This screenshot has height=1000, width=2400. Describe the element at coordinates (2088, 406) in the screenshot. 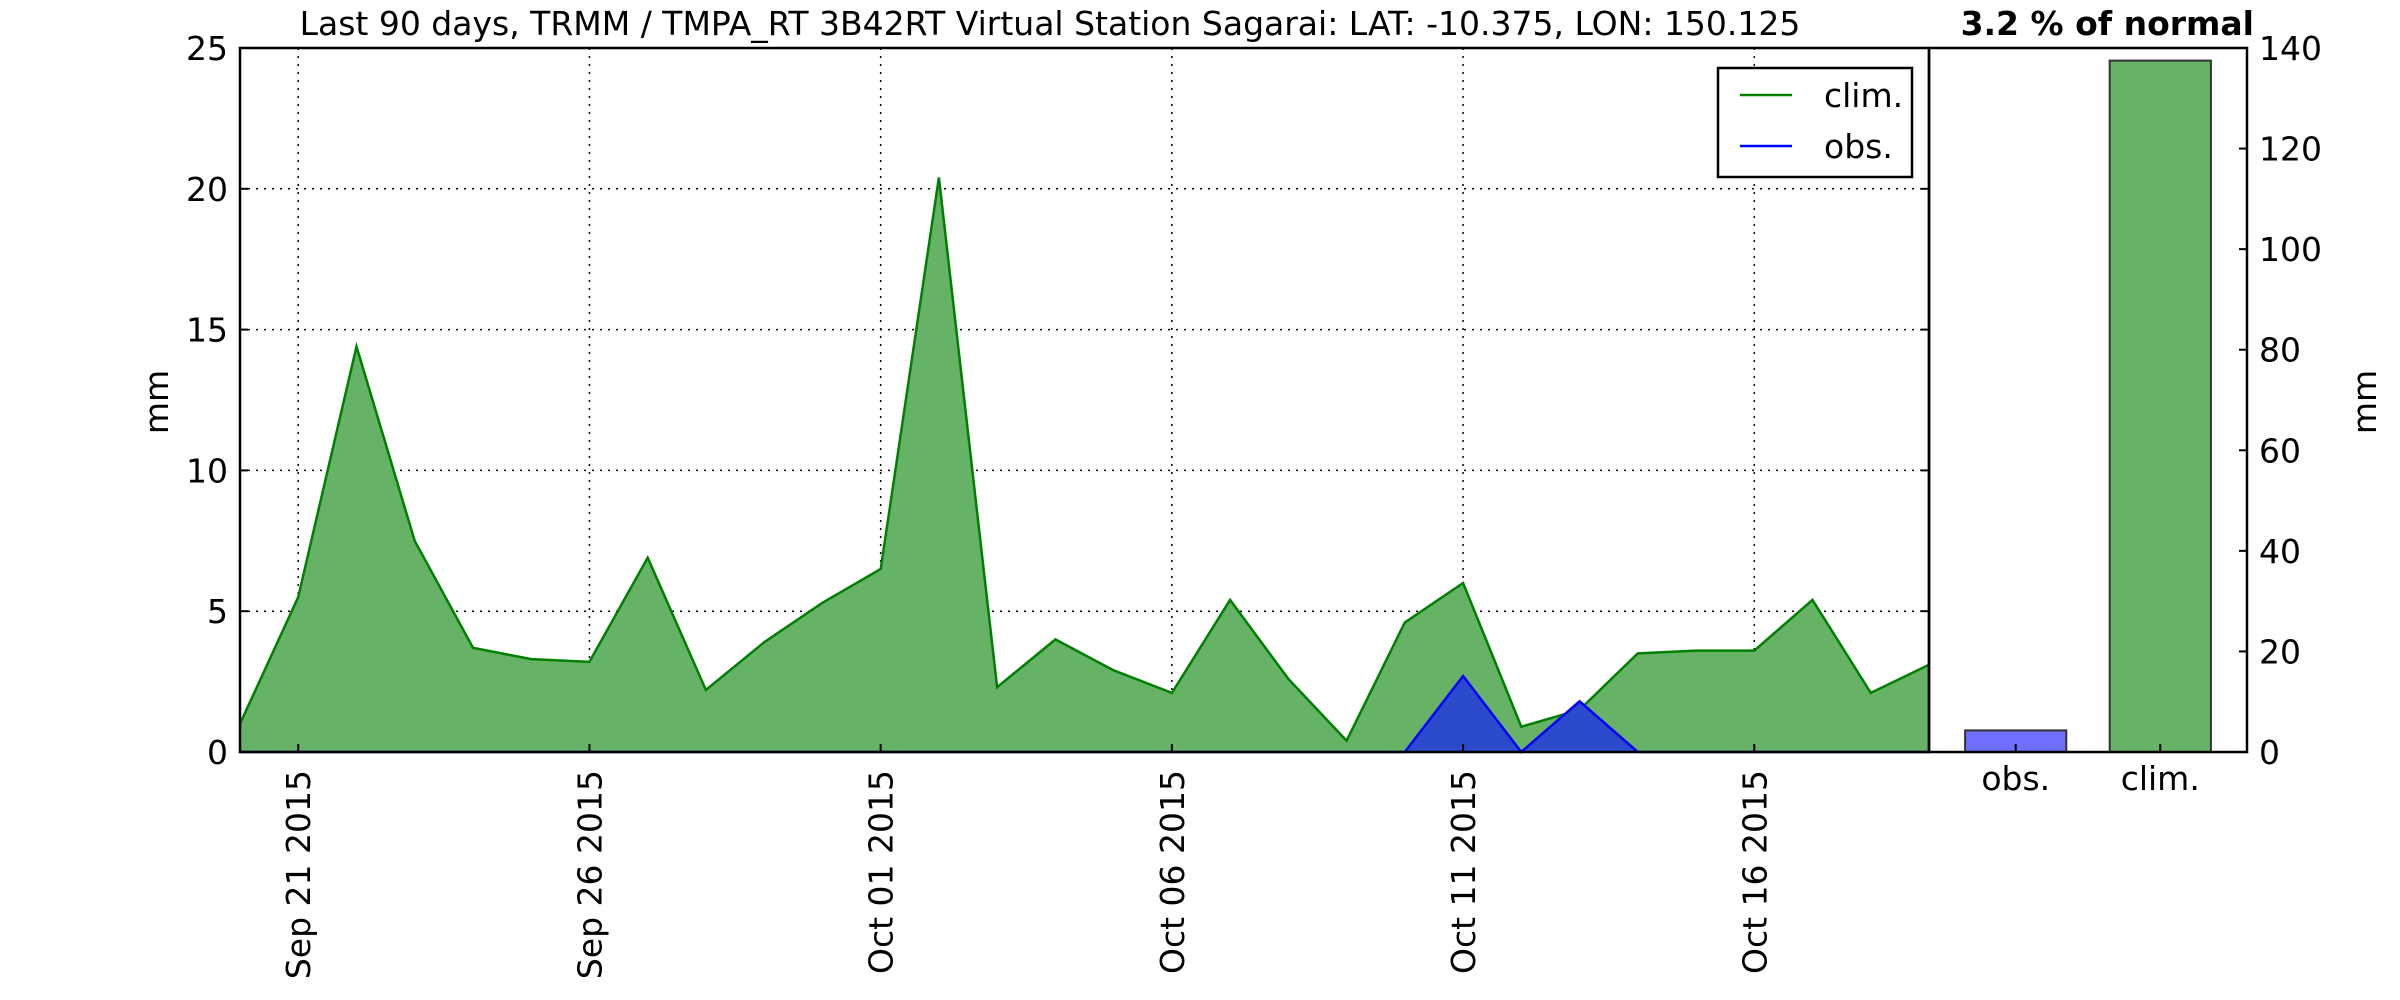

I see `summary-bars` at that location.